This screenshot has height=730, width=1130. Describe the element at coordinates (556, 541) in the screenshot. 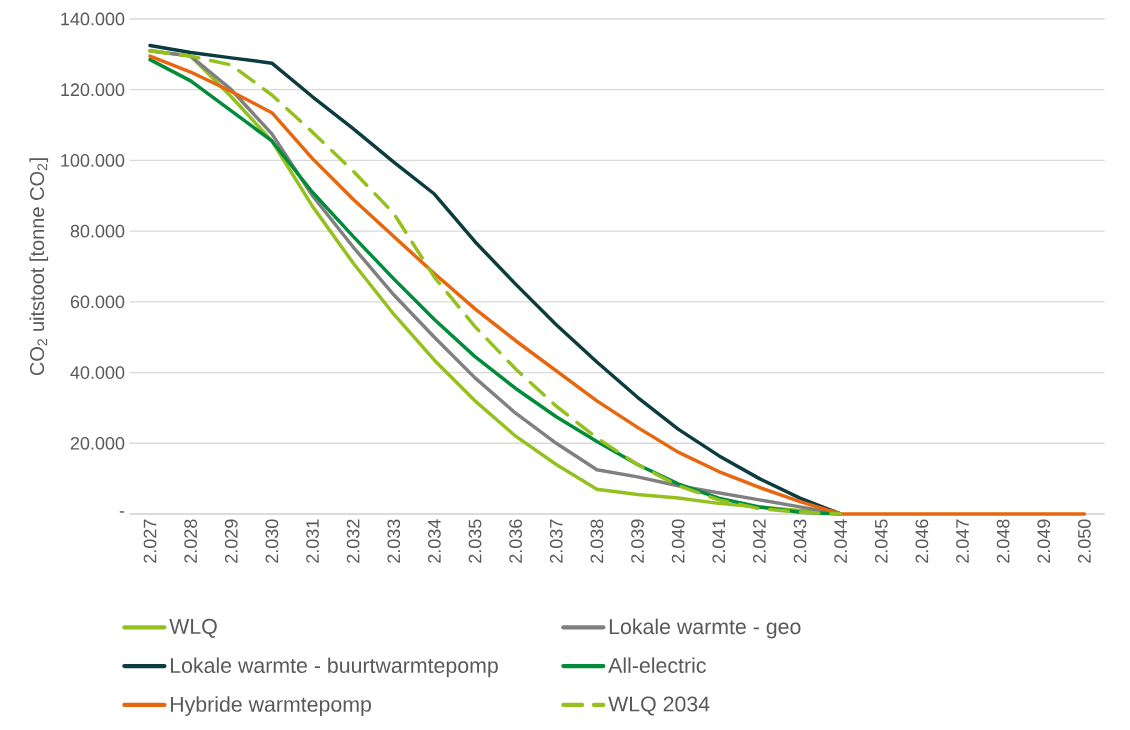

I see `x-tick-label: 2.037` at that location.